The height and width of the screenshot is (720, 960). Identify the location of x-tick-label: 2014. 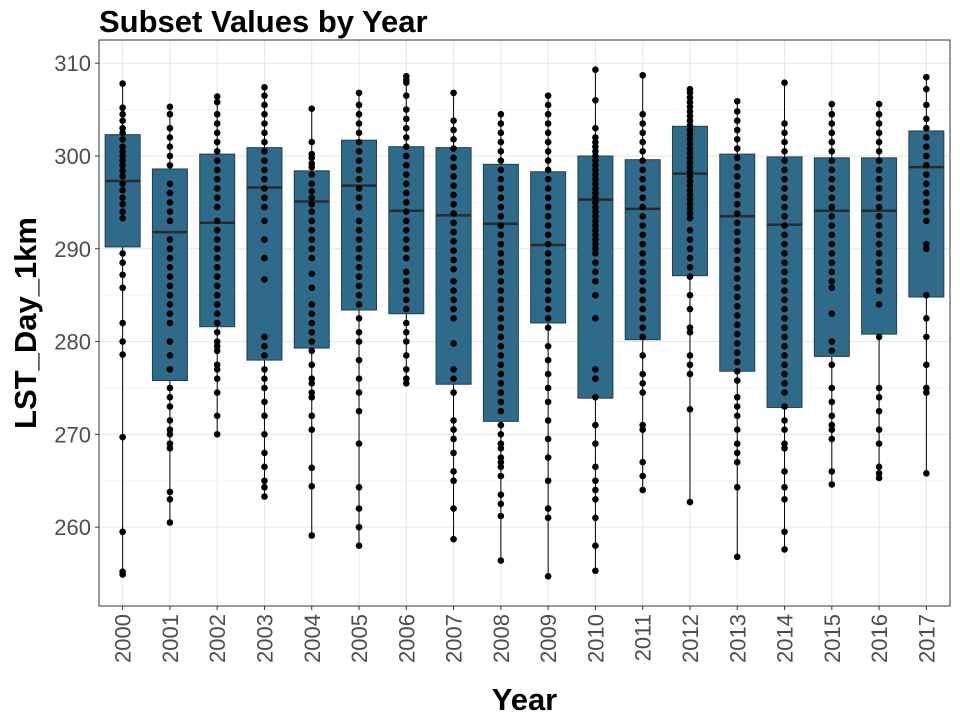
(785, 638).